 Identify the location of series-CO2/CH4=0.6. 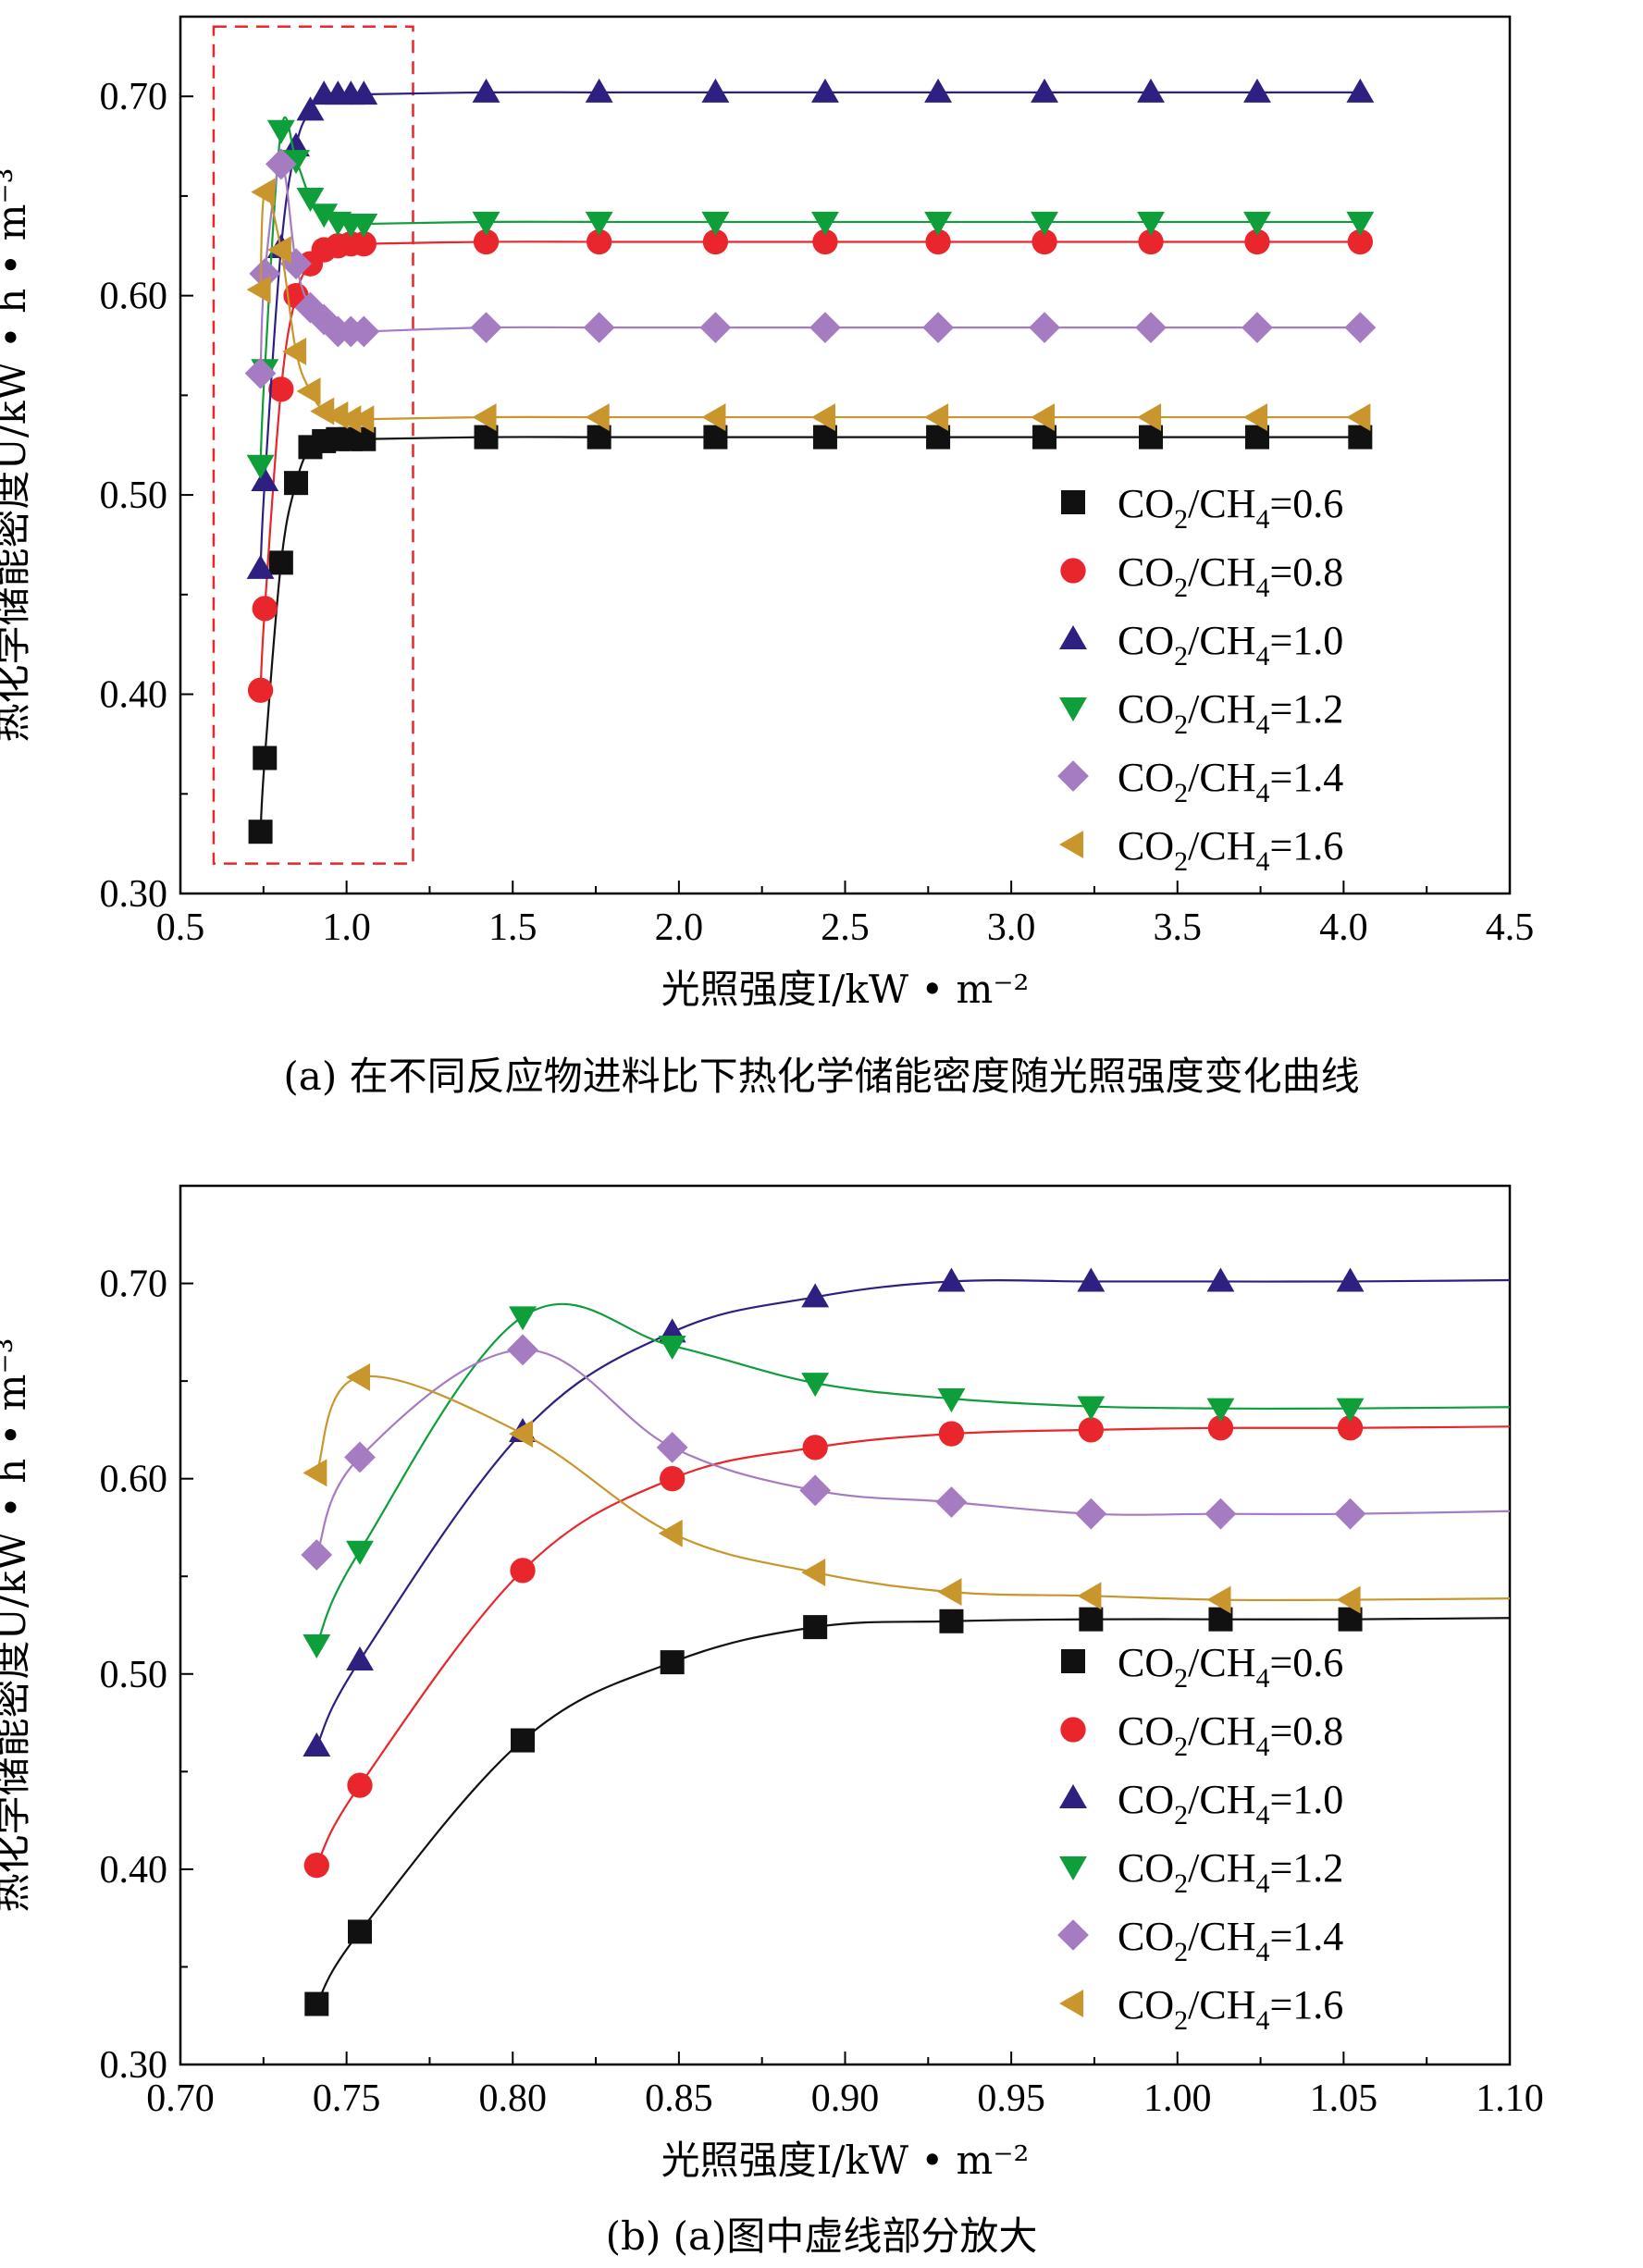
(907, 1811).